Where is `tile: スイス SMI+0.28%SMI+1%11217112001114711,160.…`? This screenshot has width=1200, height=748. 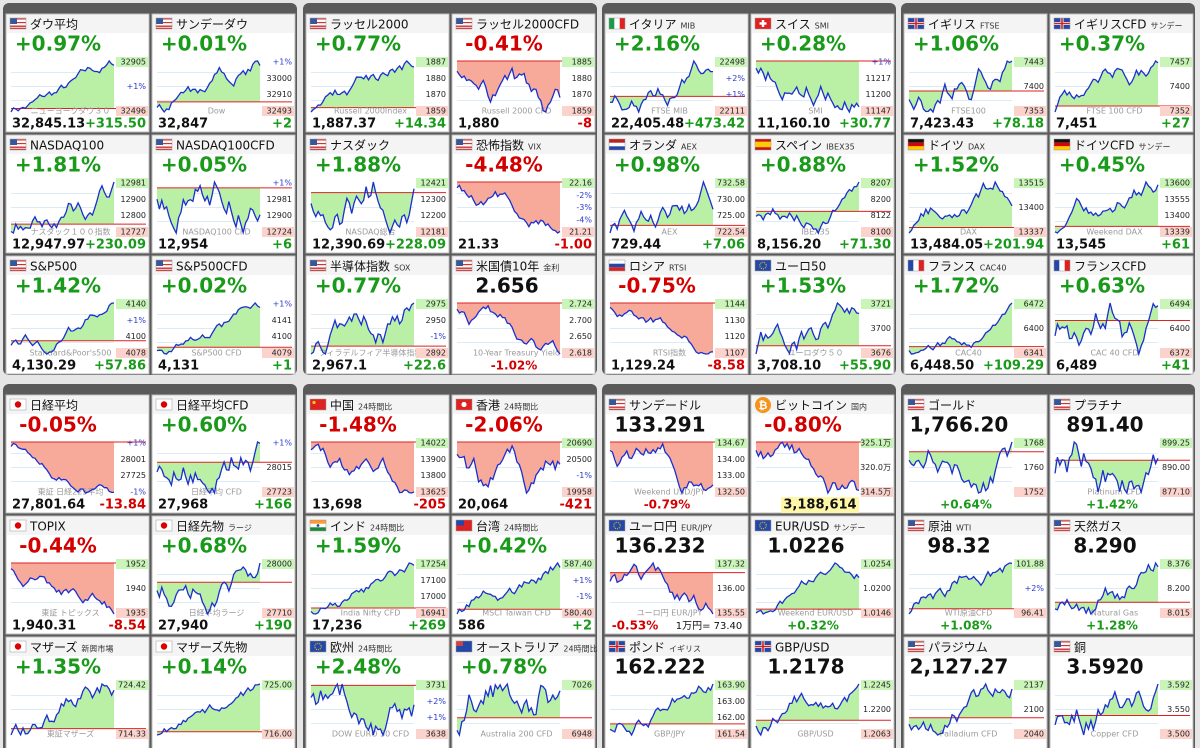
tile: スイス SMI+0.28%SMI+1%11217112001114711,160.… is located at coordinates (822, 73).